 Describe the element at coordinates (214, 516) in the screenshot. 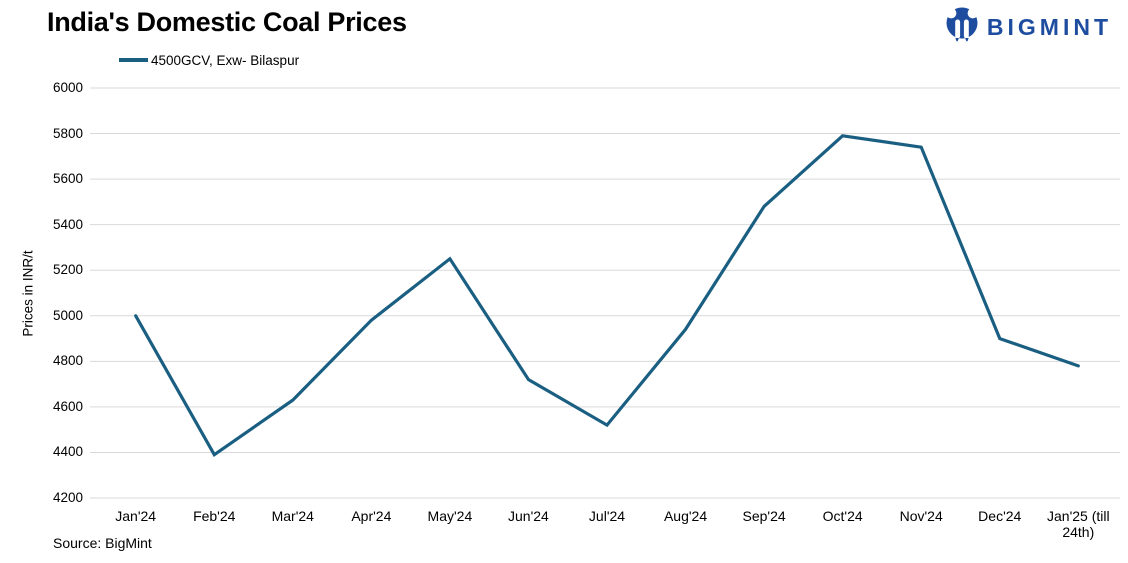

I see `x-axis-label: Feb'24` at that location.